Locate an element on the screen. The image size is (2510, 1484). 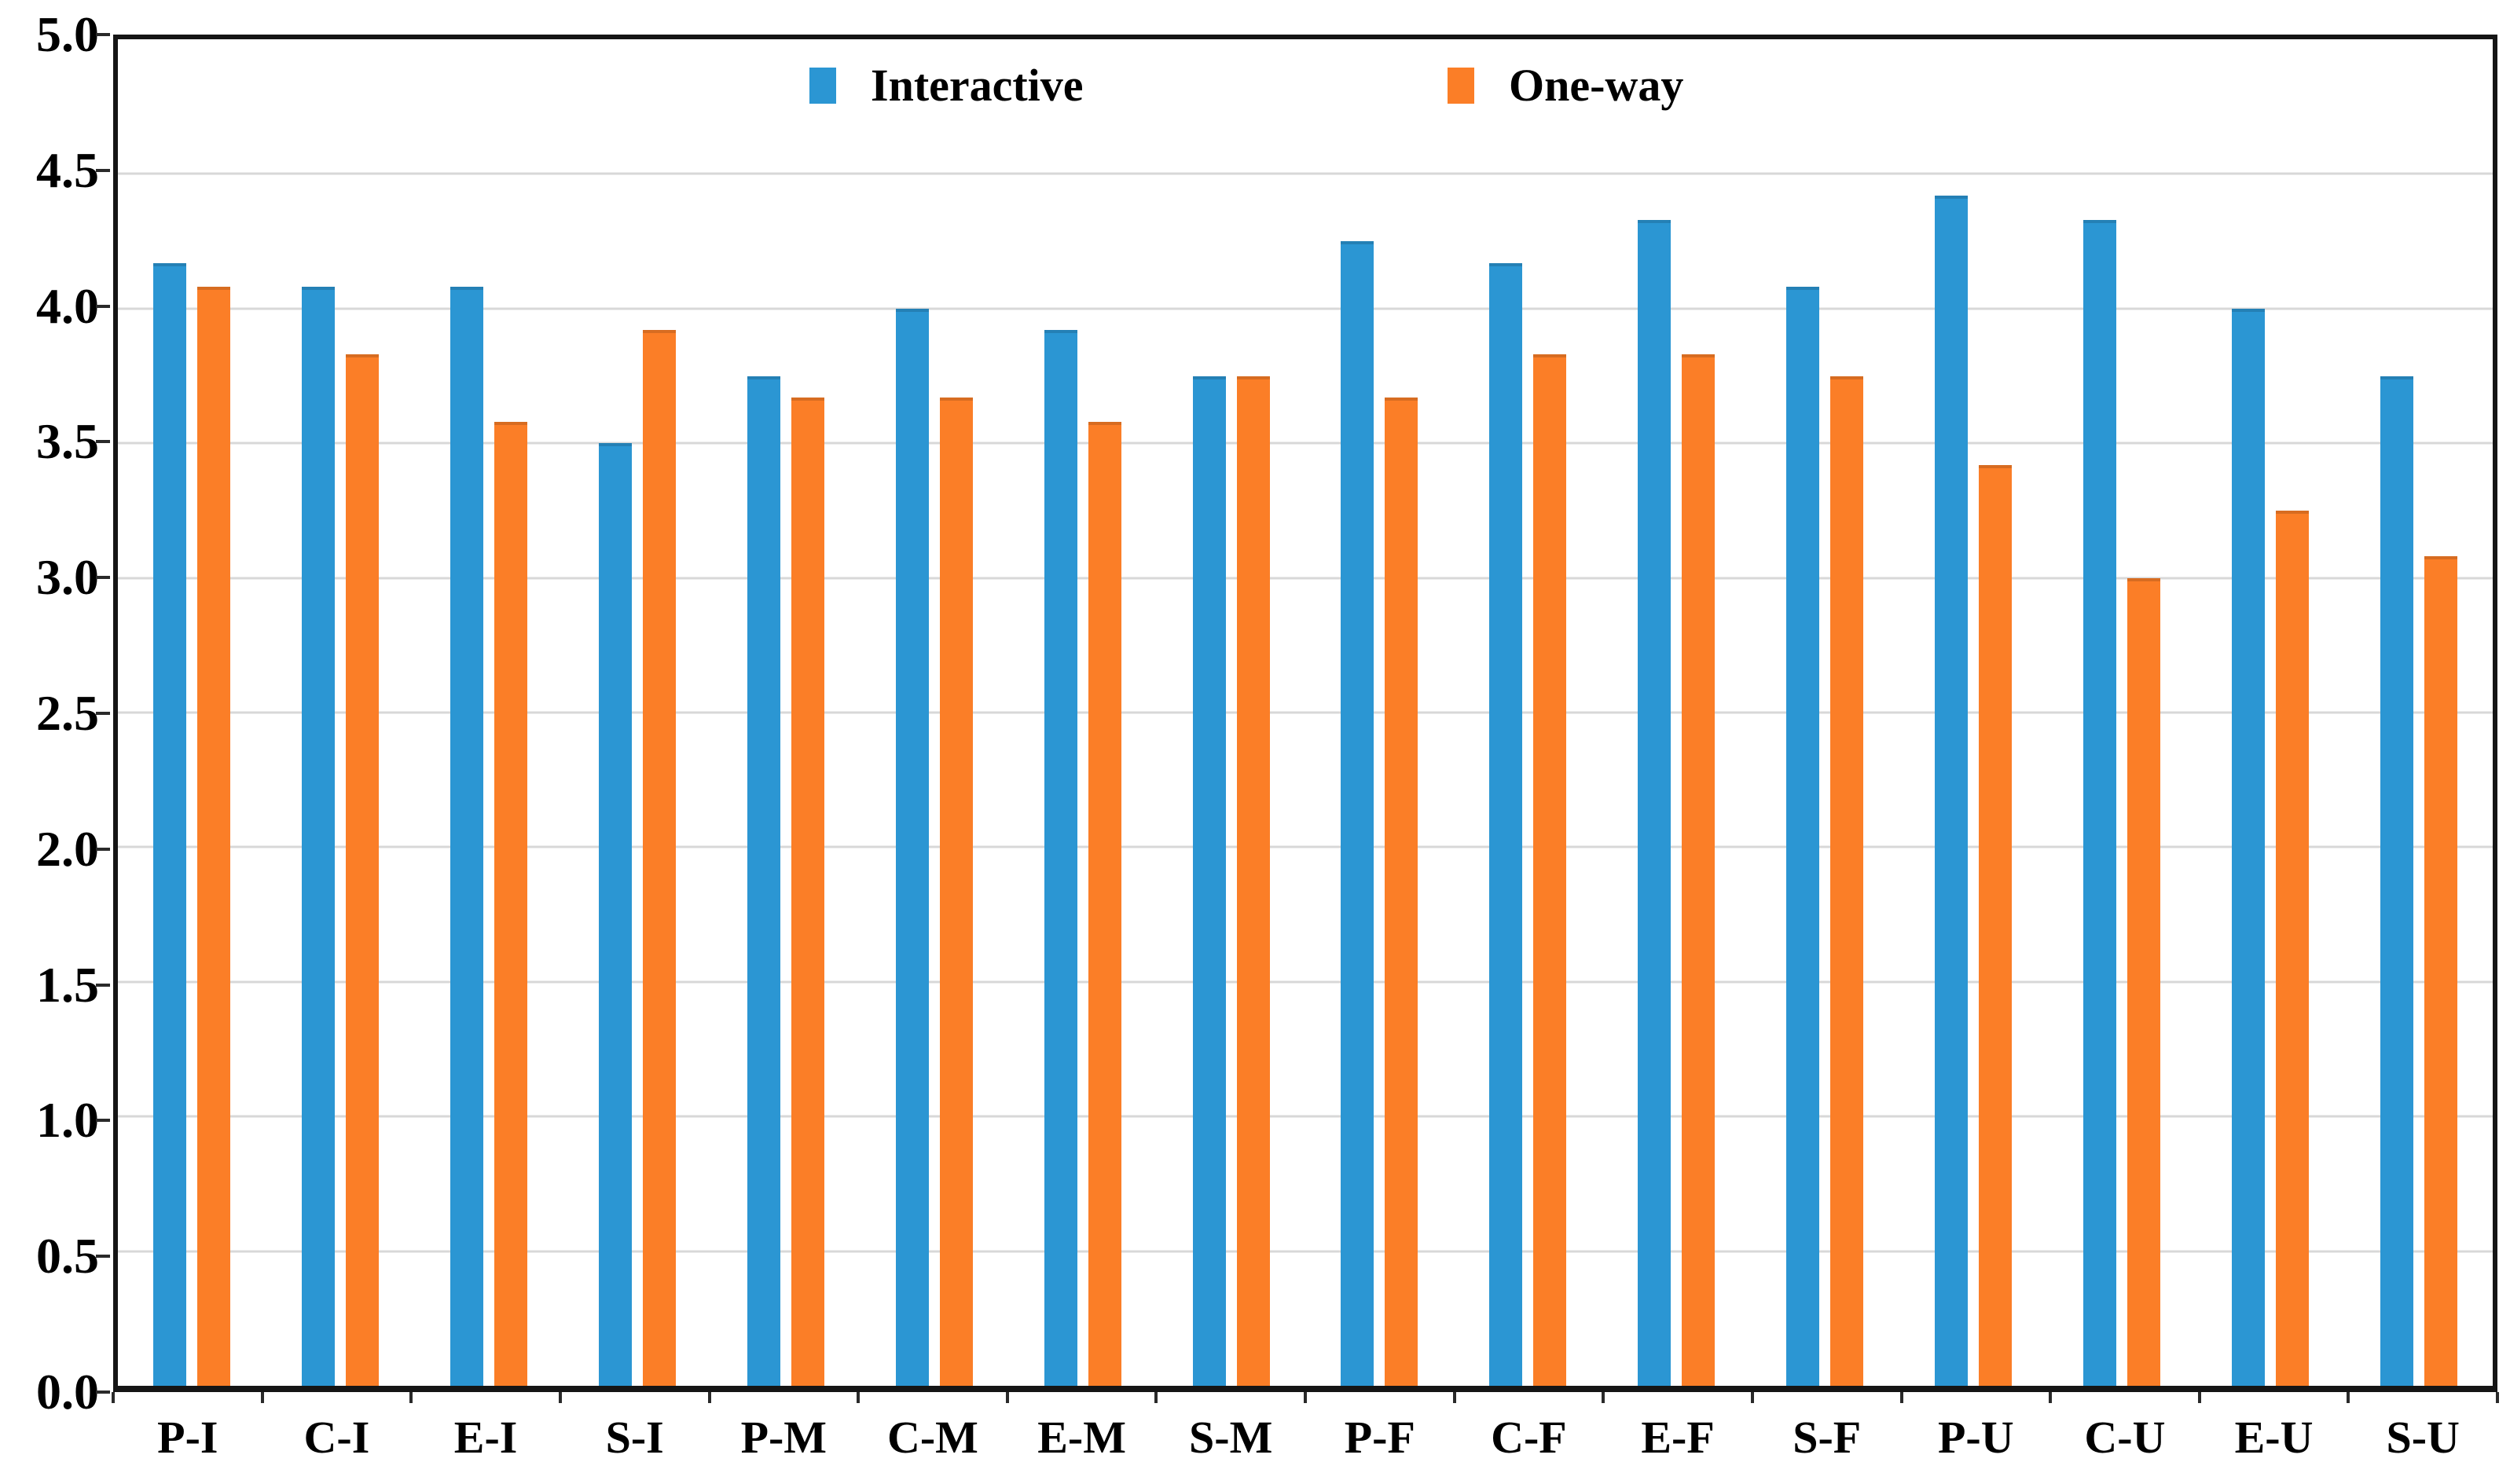
bar-group-p-u is located at coordinates (1974, 712).